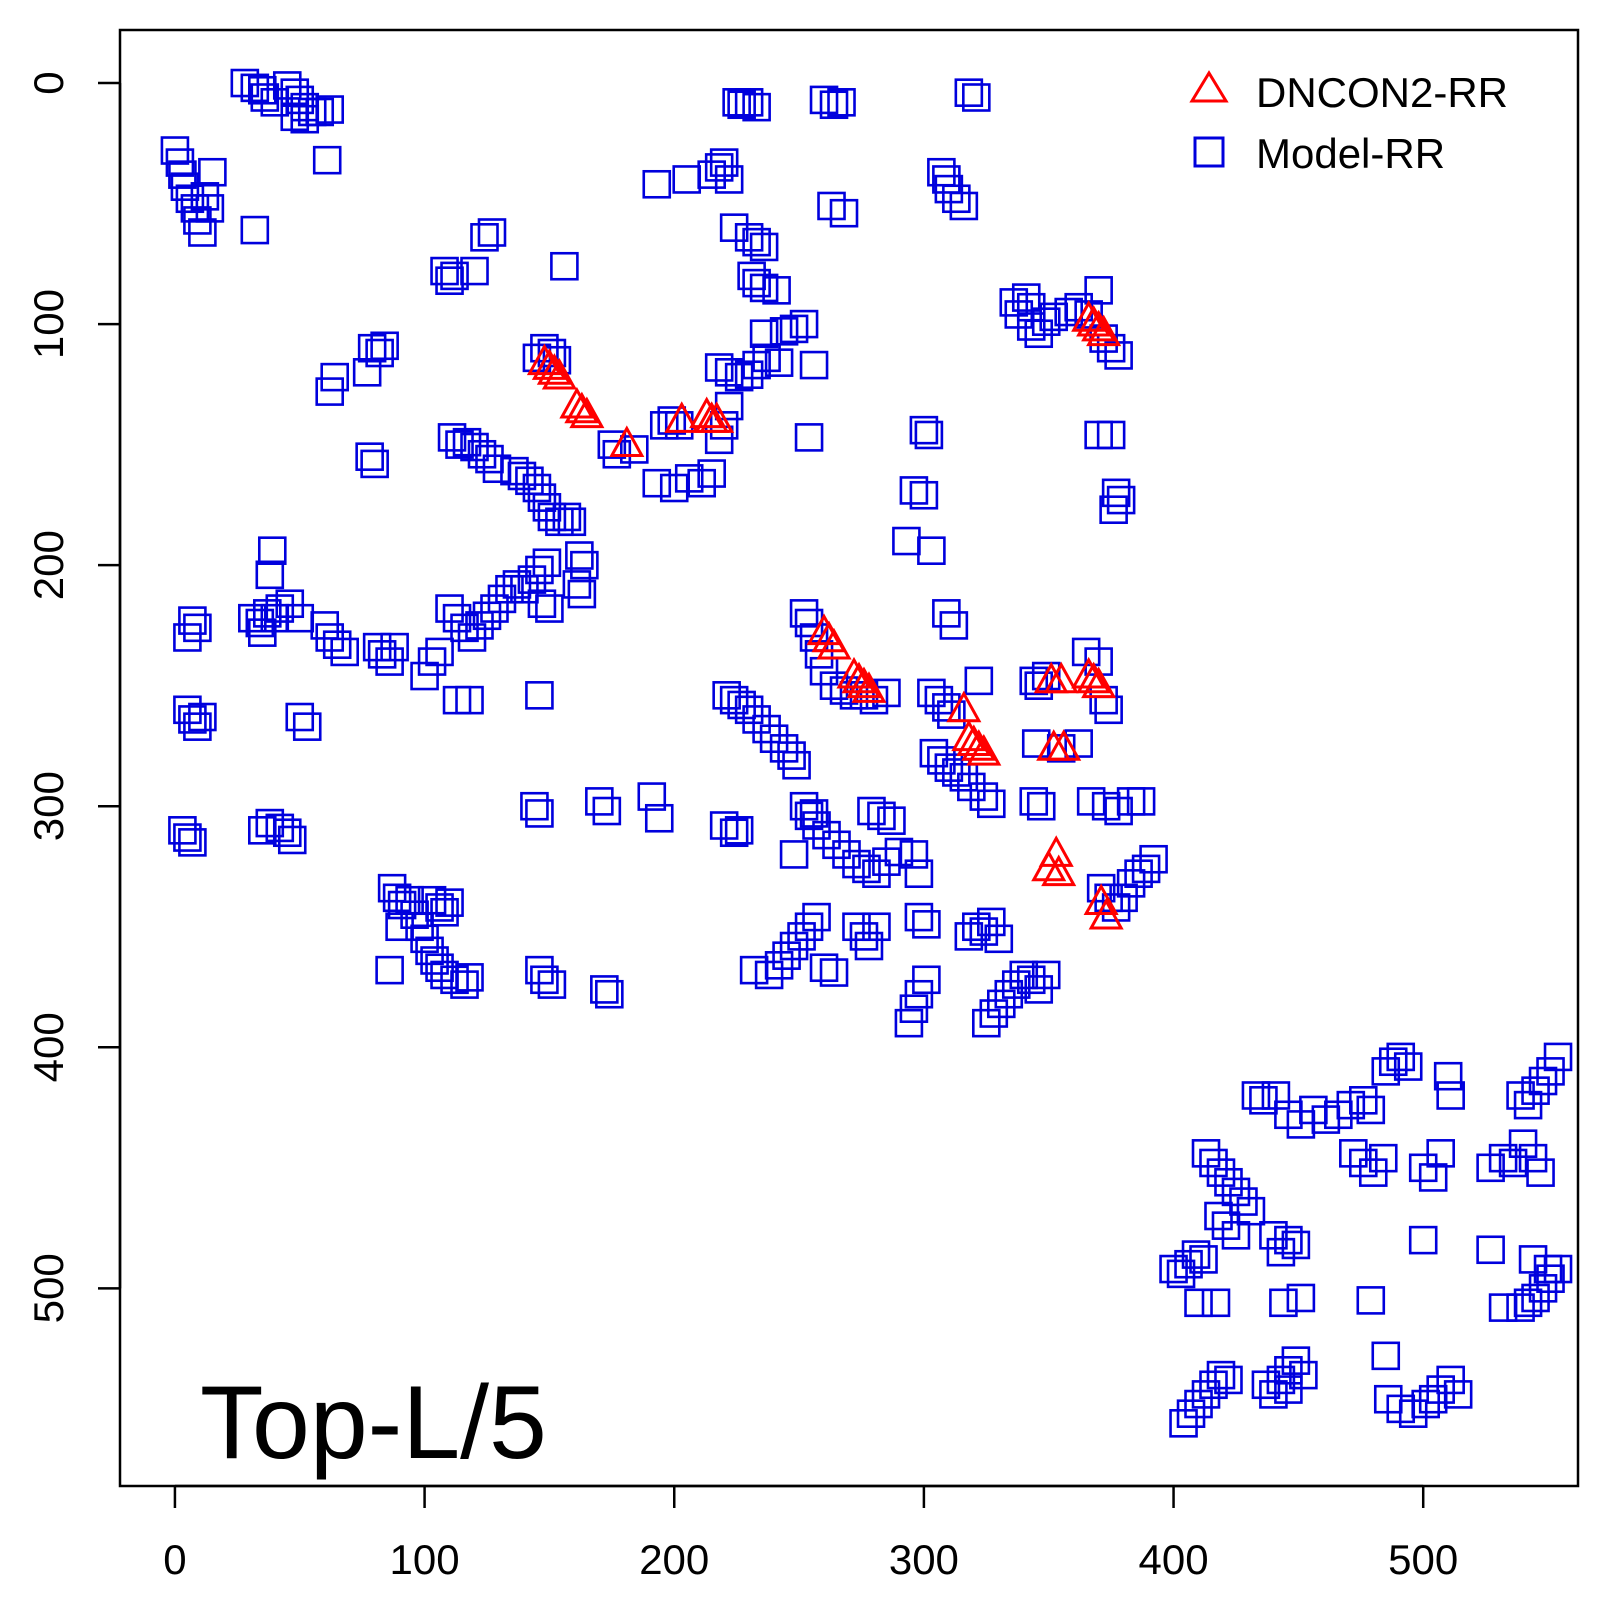  I want to click on legend-label-dncon2: DNCON2-RR, so click(1382, 92).